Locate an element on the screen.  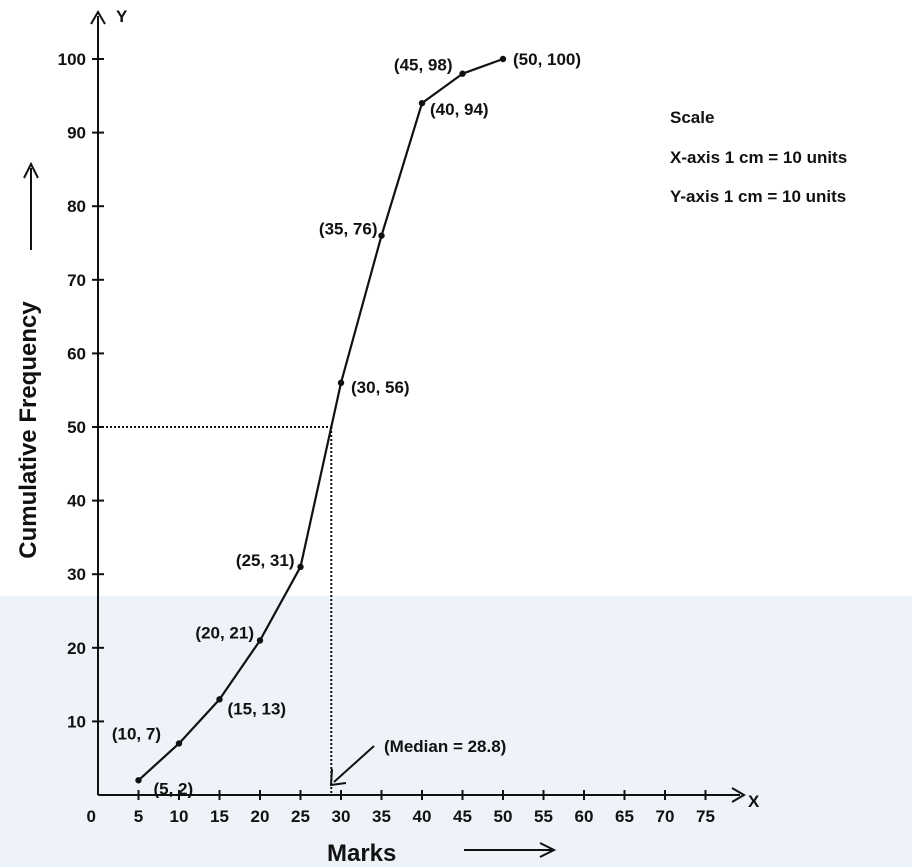
x-tick-label: 10 is located at coordinates (179, 816).